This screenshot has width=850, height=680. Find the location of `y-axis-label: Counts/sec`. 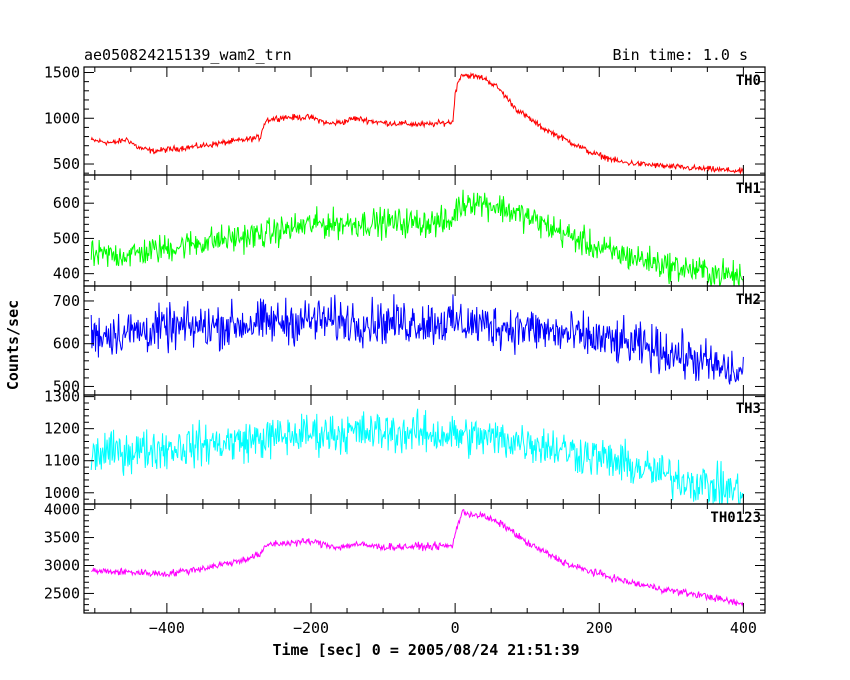

y-axis-label: Counts/sec is located at coordinates (13, 345).